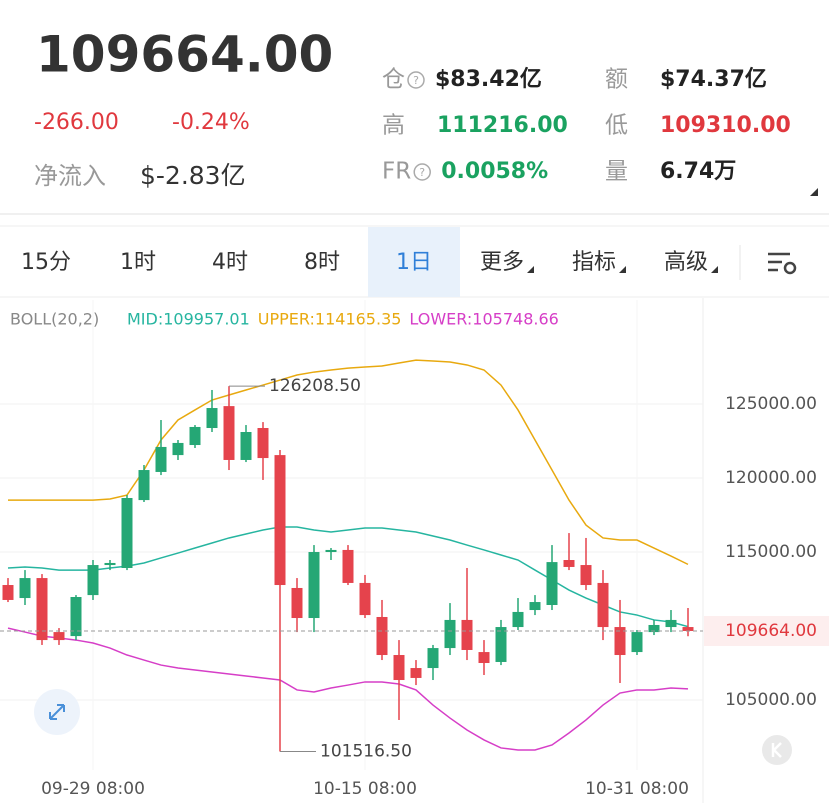  What do you see at coordinates (54, 319) in the screenshot?
I see `indicator-label: BOLL(20,2)` at bounding box center [54, 319].